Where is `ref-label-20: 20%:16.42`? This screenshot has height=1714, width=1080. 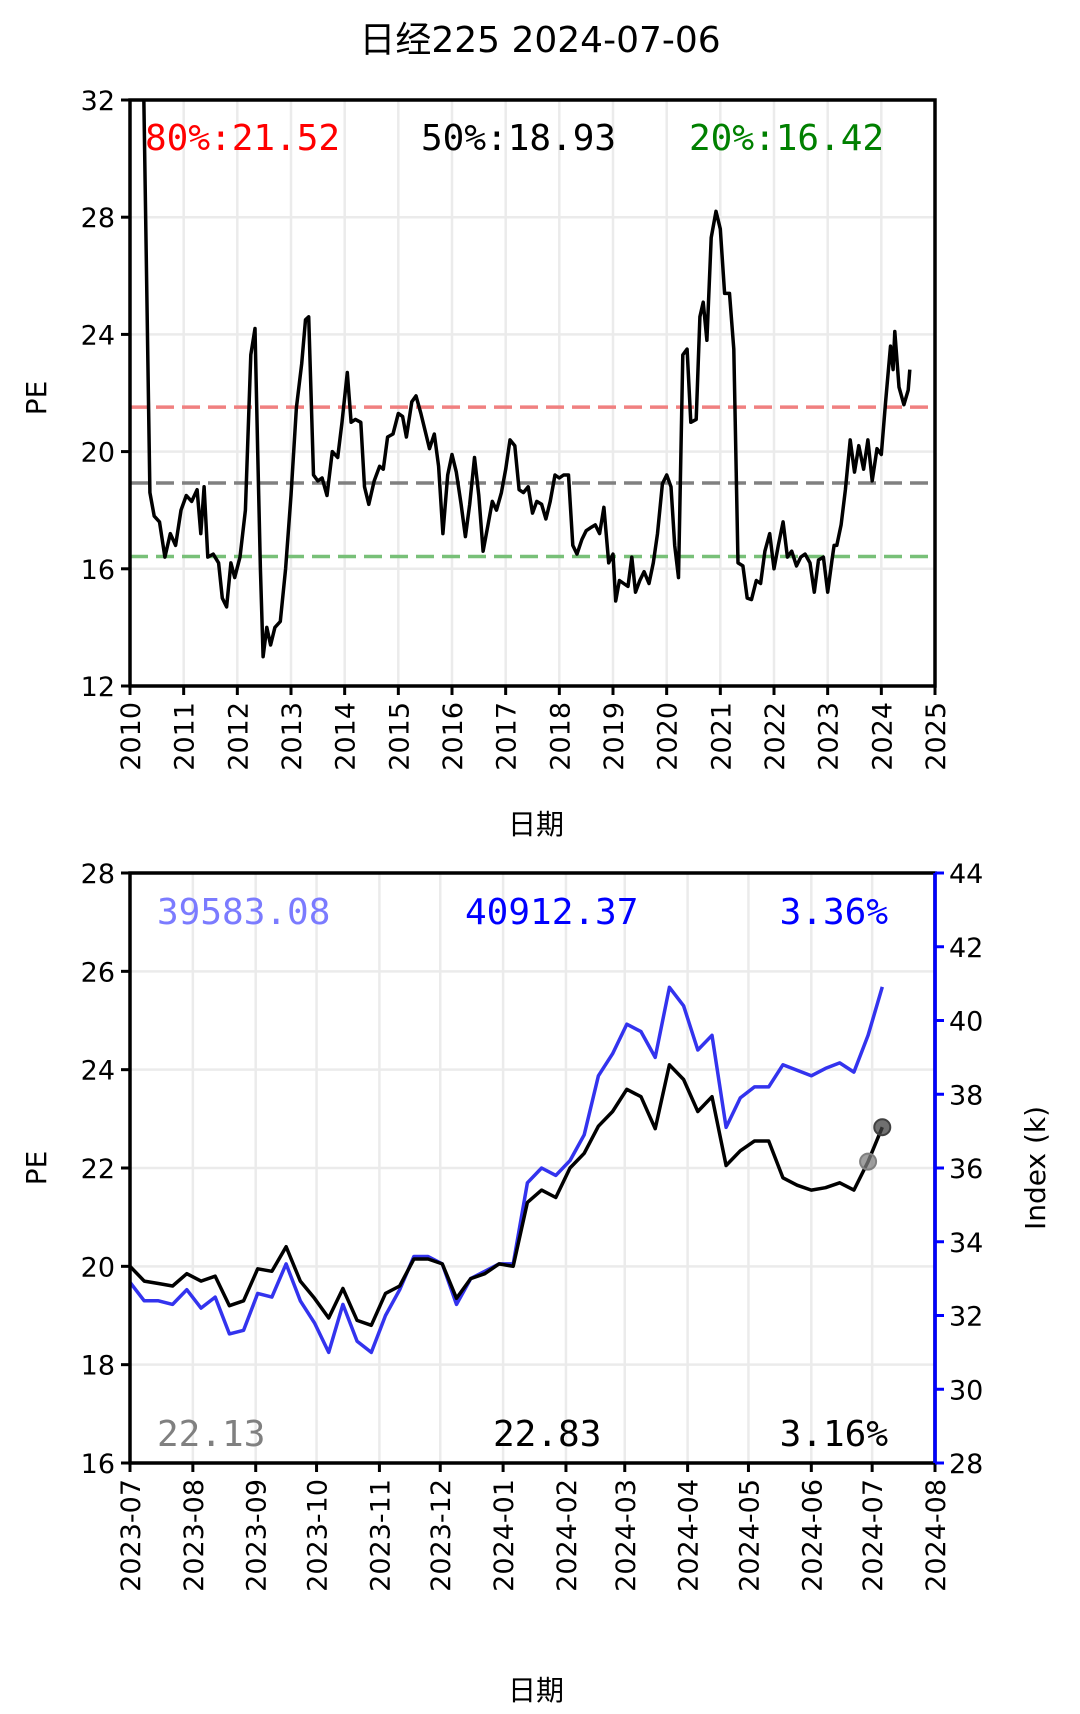 ref-label-20: 20%:16.42 is located at coordinates (786, 138).